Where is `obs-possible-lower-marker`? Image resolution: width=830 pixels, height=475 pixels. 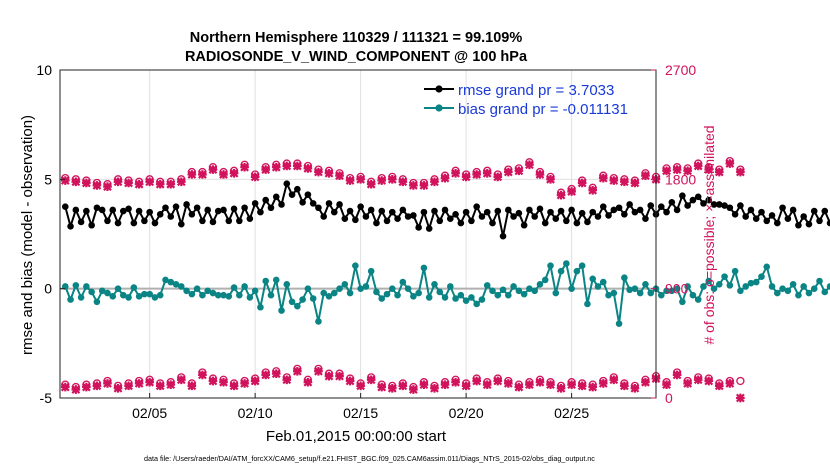 obs-possible-lower-marker is located at coordinates (740, 381).